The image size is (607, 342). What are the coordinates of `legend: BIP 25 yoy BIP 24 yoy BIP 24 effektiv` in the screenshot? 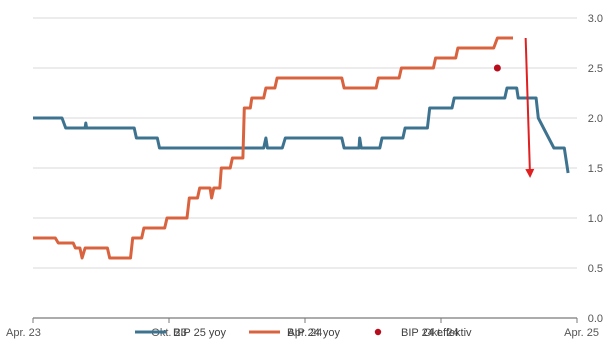 It's located at (303, 333).